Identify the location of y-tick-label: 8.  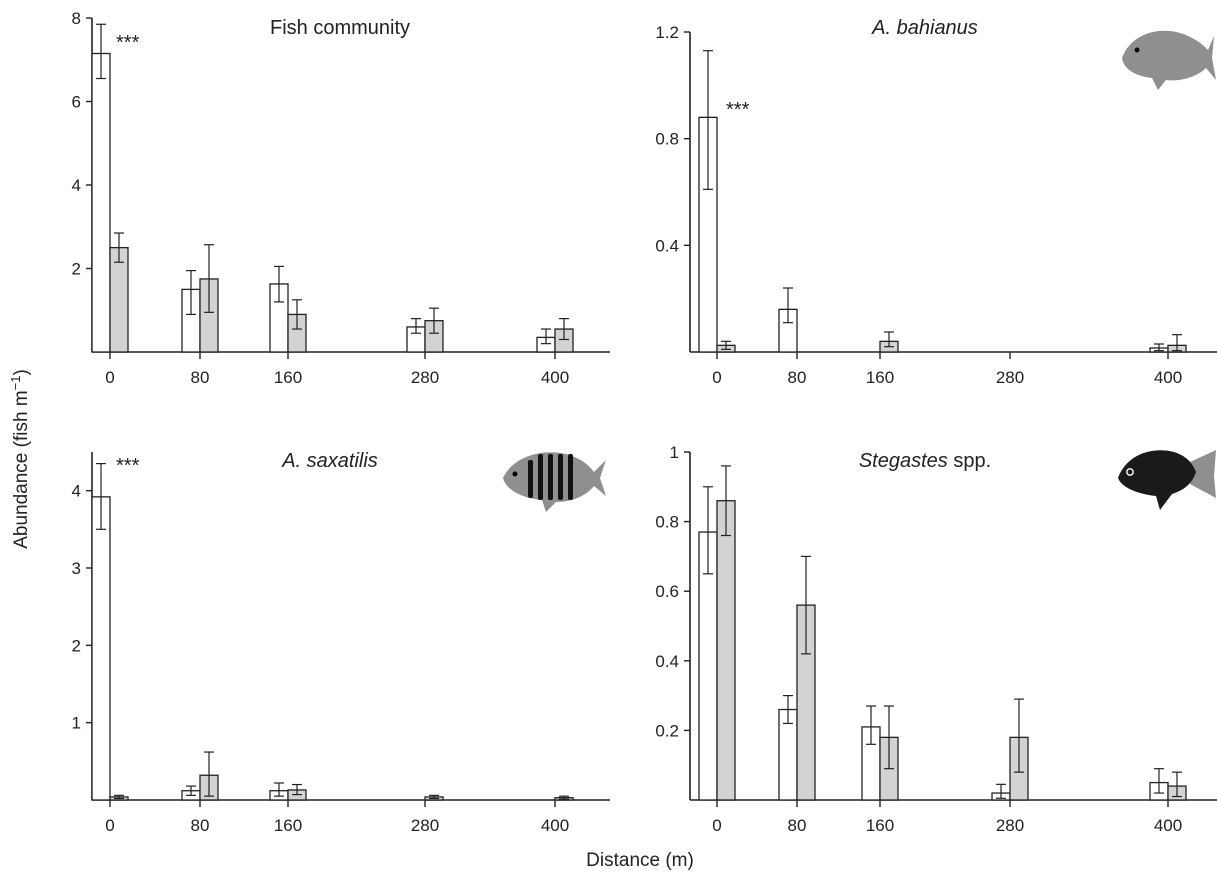
(76, 18).